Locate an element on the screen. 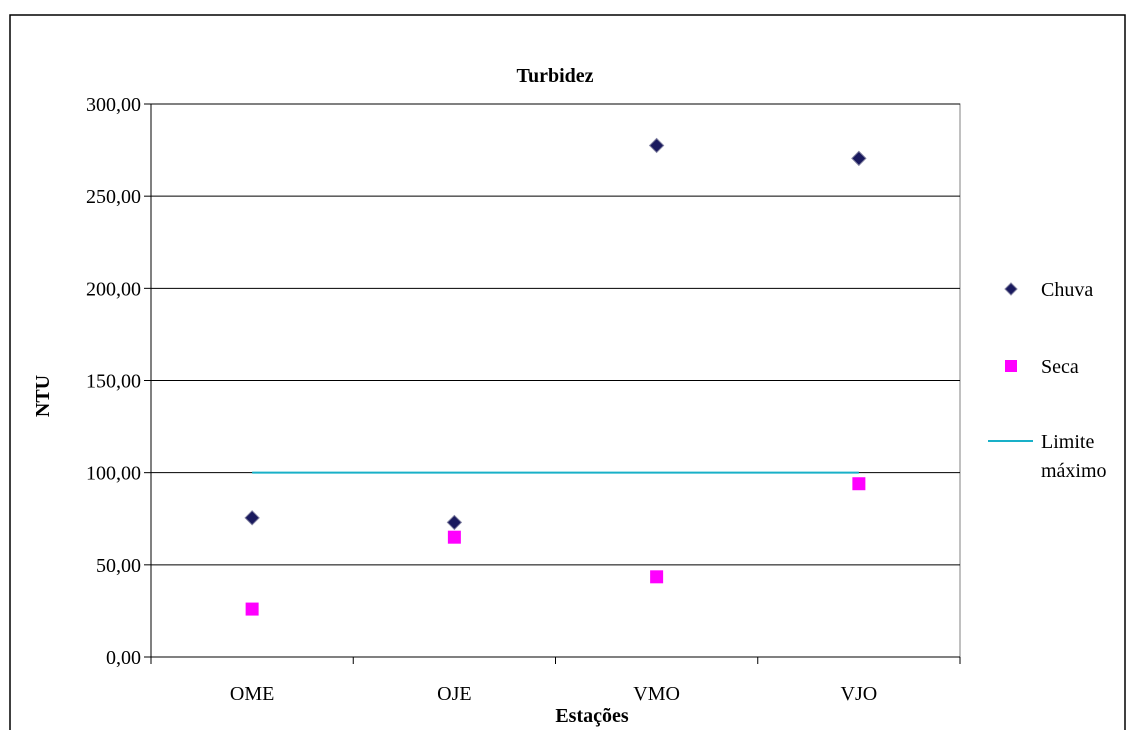 Image resolution: width=1130 pixels, height=735 pixels. x-tick-label: VMO is located at coordinates (656, 694).